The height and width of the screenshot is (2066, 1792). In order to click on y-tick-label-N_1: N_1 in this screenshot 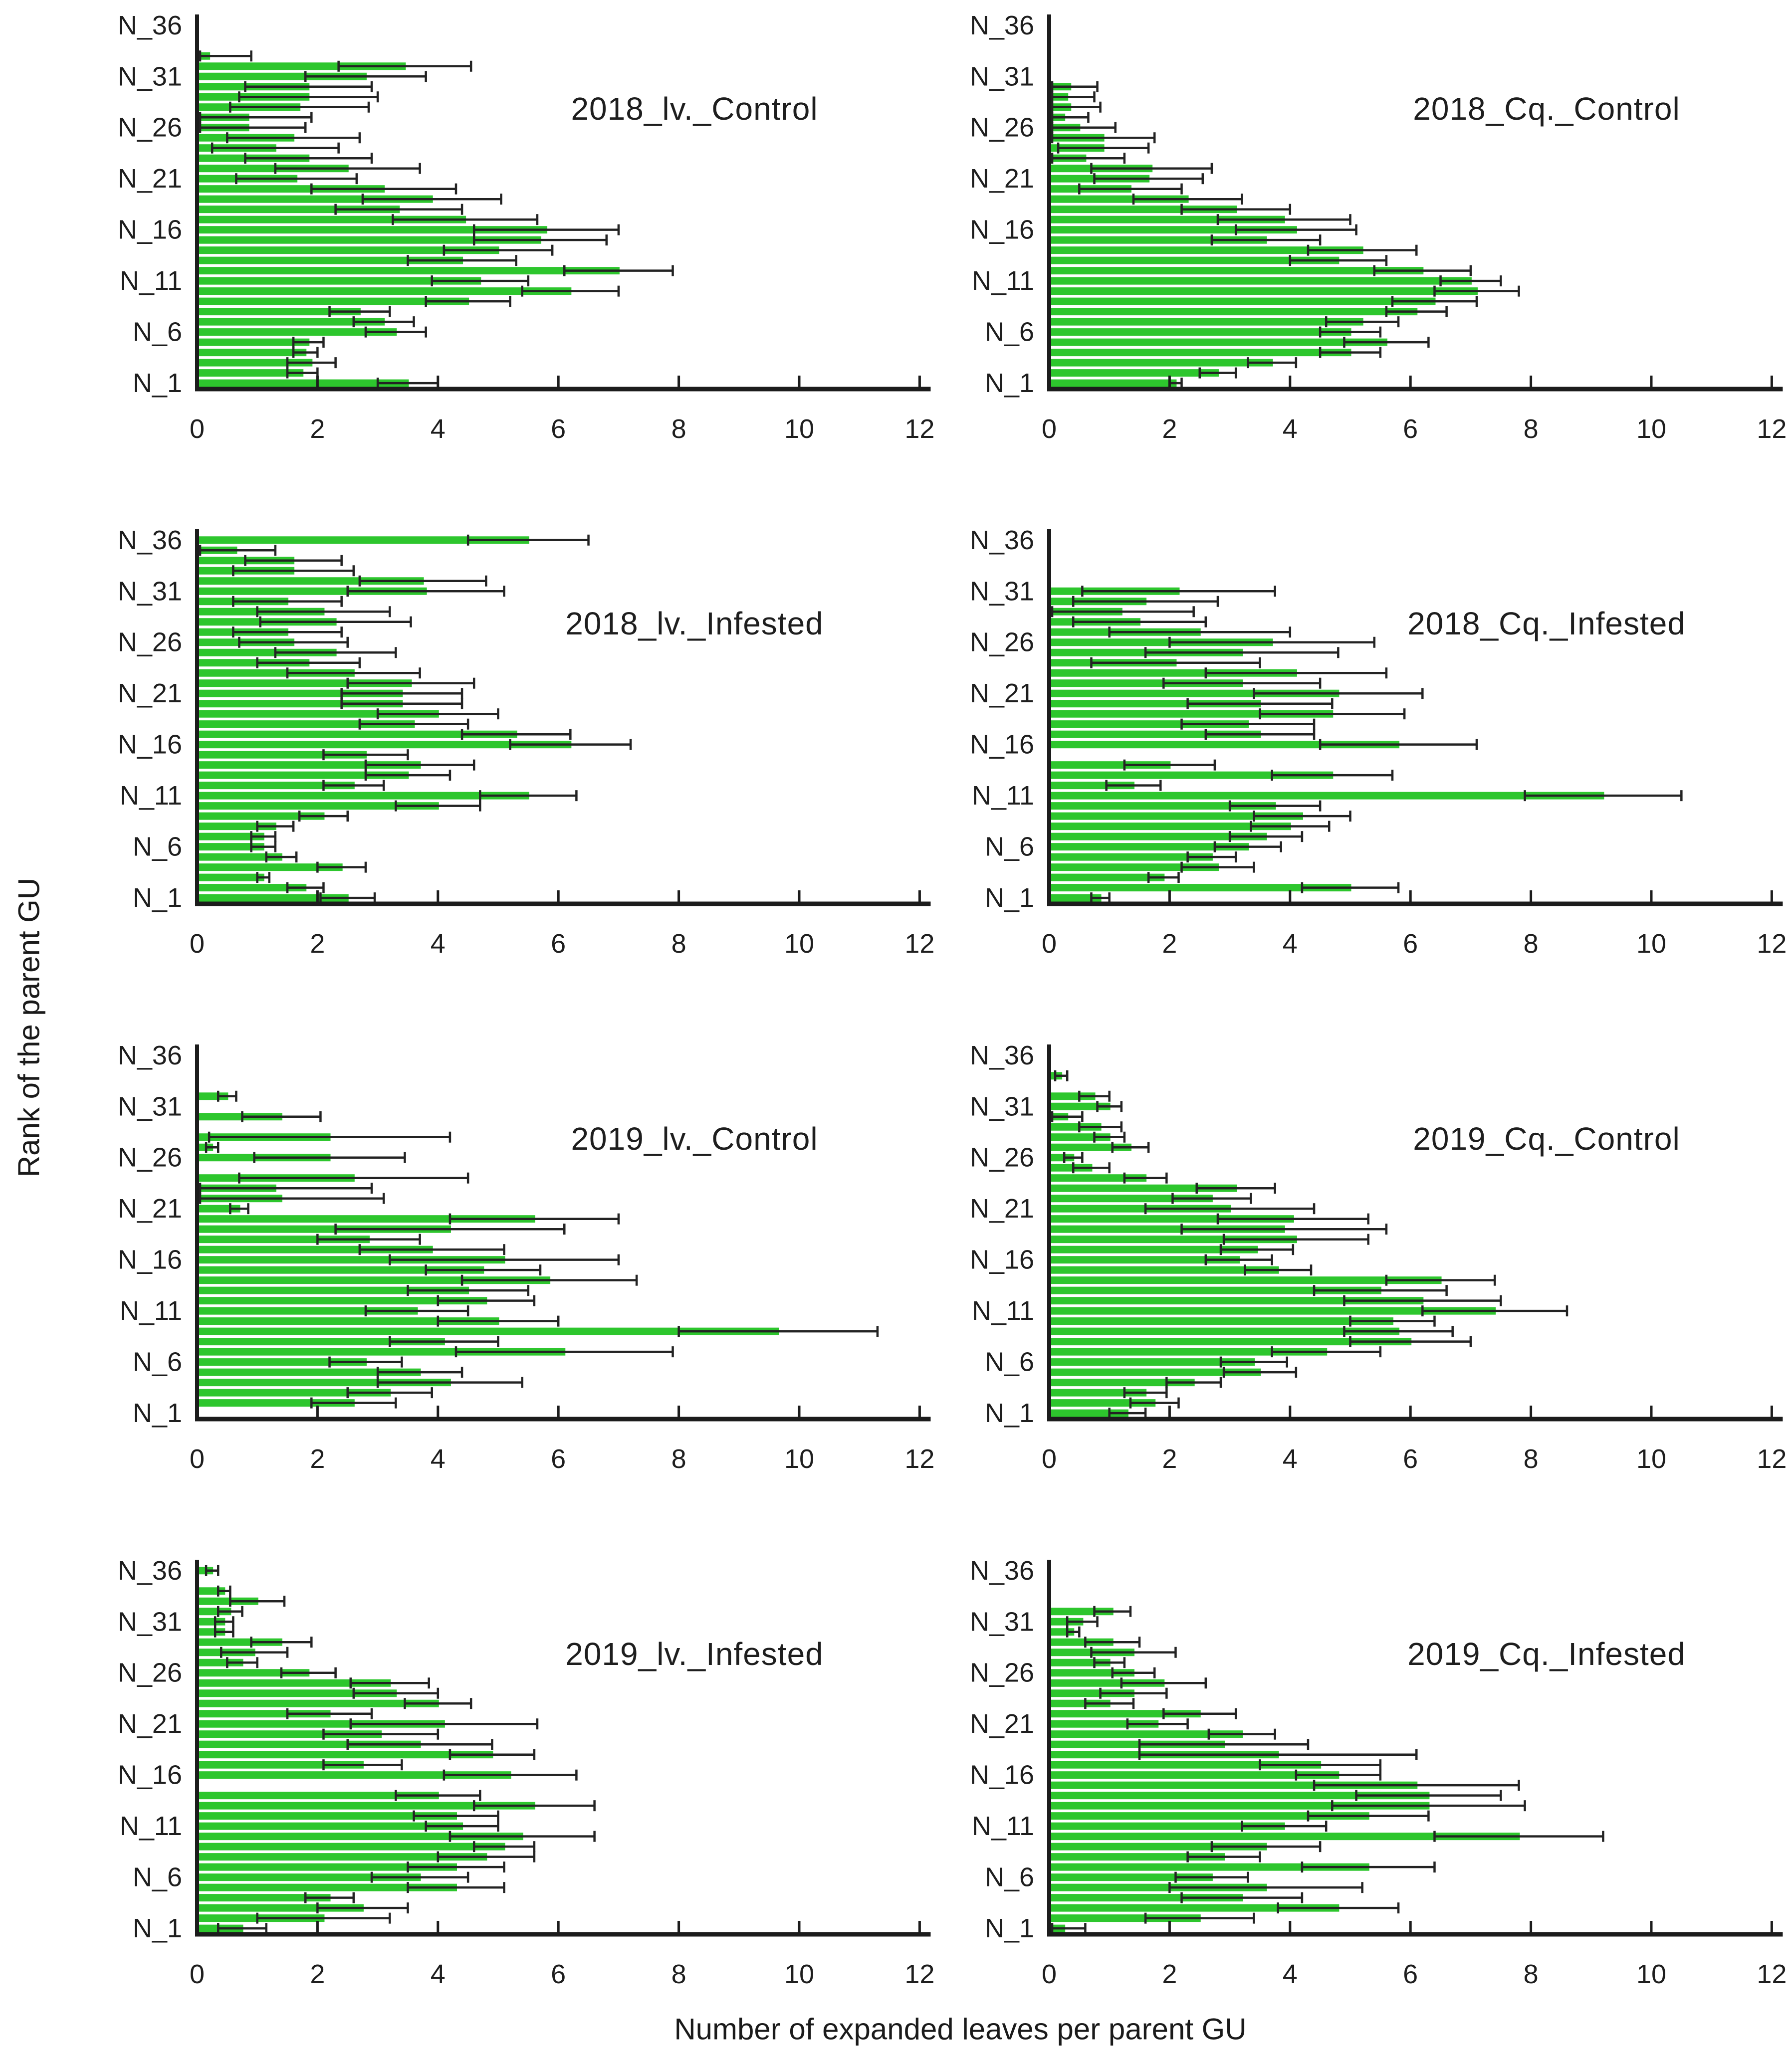, I will do `click(1009, 1413)`.